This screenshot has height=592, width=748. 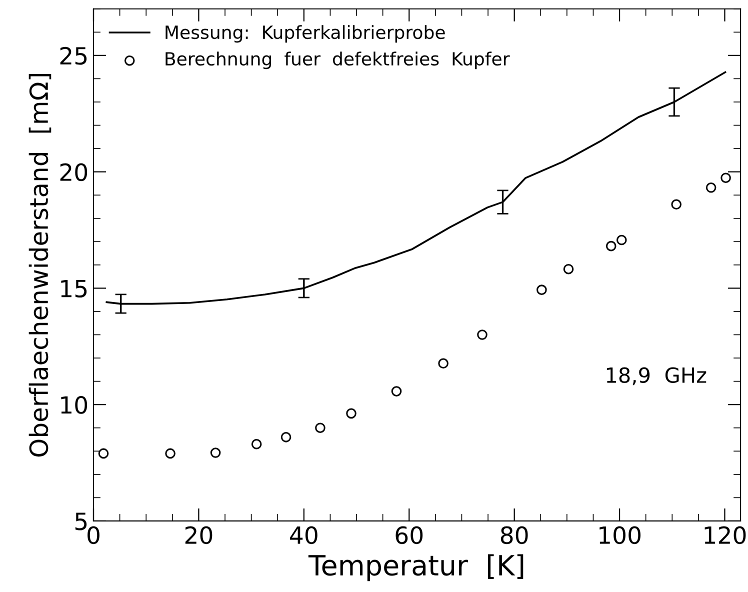 What do you see at coordinates (620, 535) in the screenshot?
I see `x-tick-label: 100` at bounding box center [620, 535].